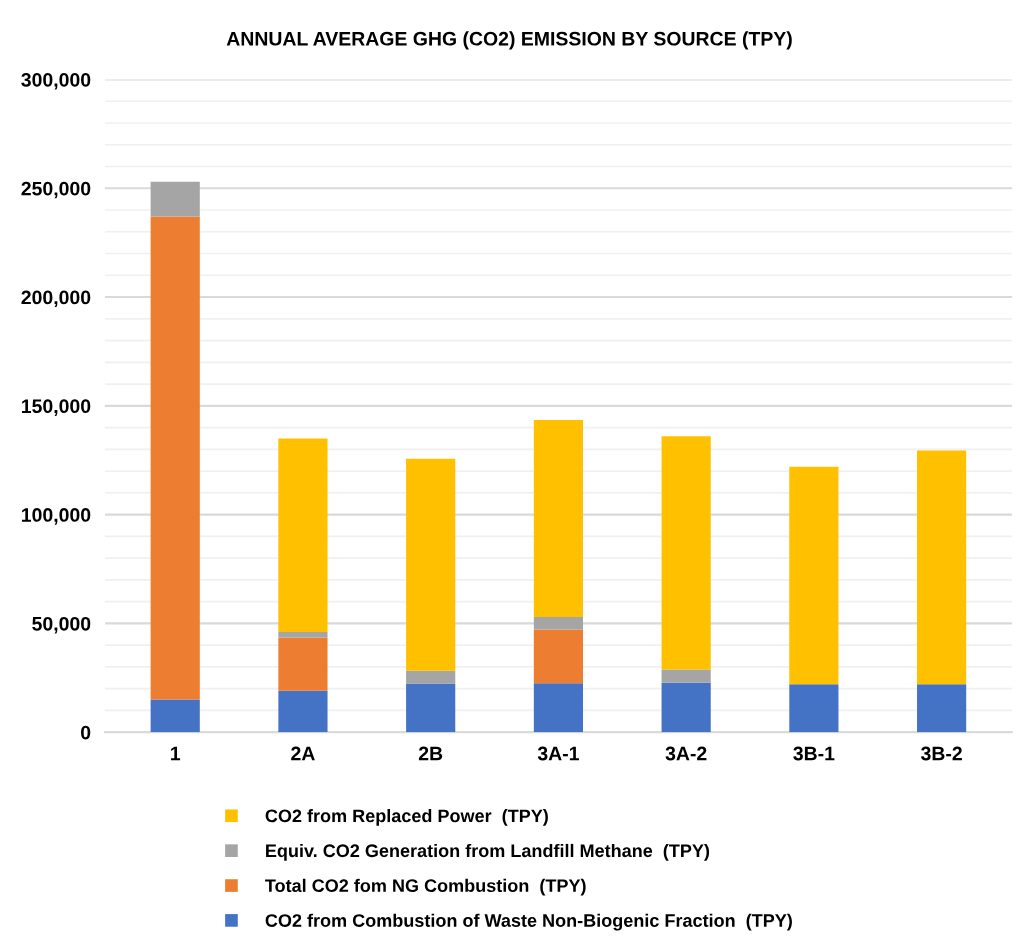 This screenshot has height=946, width=1019. I want to click on y-tick-label: 100,000, so click(56, 516).